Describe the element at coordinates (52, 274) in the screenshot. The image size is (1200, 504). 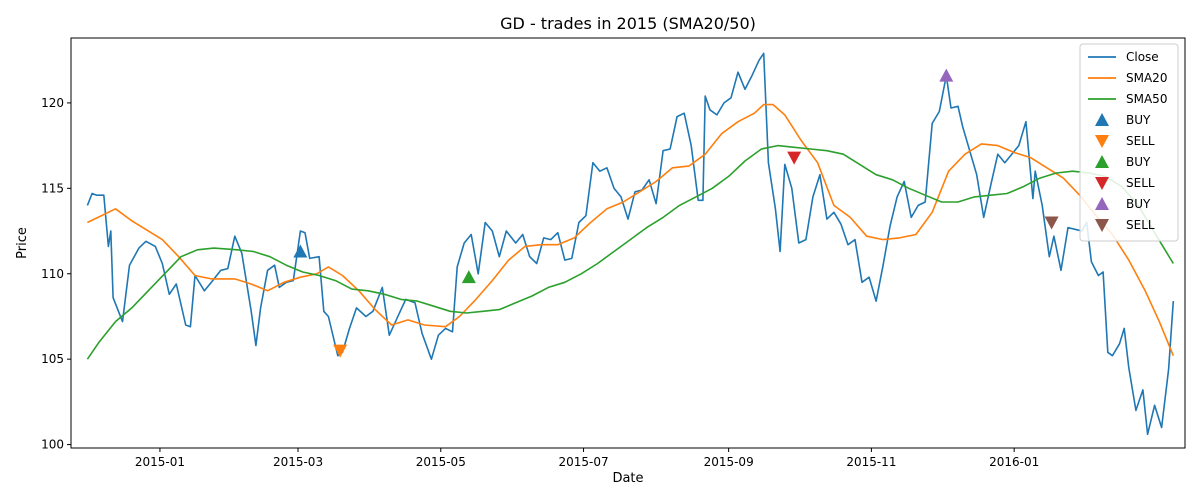
I see `y-tick-label: 110` at that location.